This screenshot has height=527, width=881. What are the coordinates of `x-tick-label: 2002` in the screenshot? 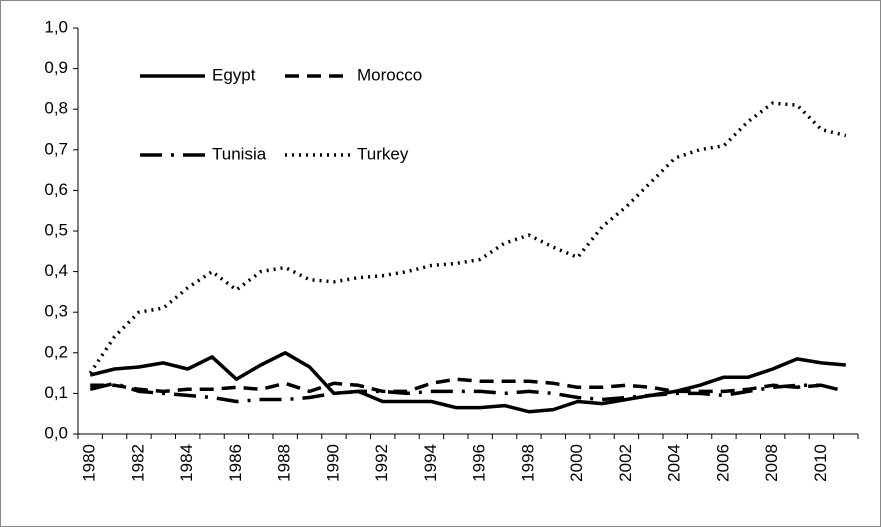 It's located at (625, 463).